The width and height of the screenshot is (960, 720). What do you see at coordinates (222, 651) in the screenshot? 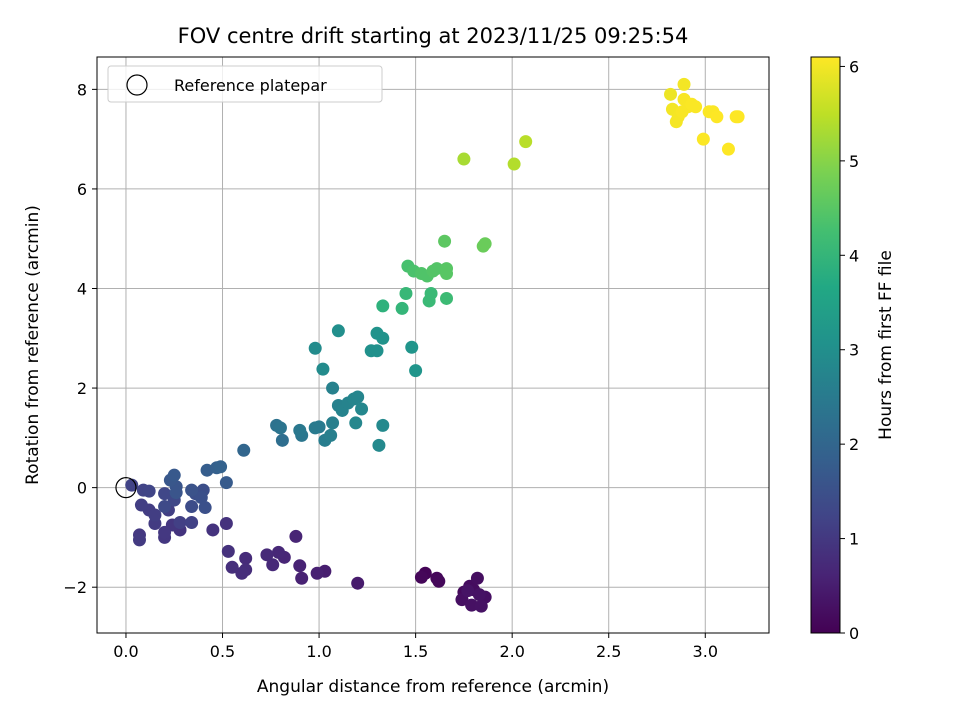
I see `x-tick-label: 0.5` at bounding box center [222, 651].